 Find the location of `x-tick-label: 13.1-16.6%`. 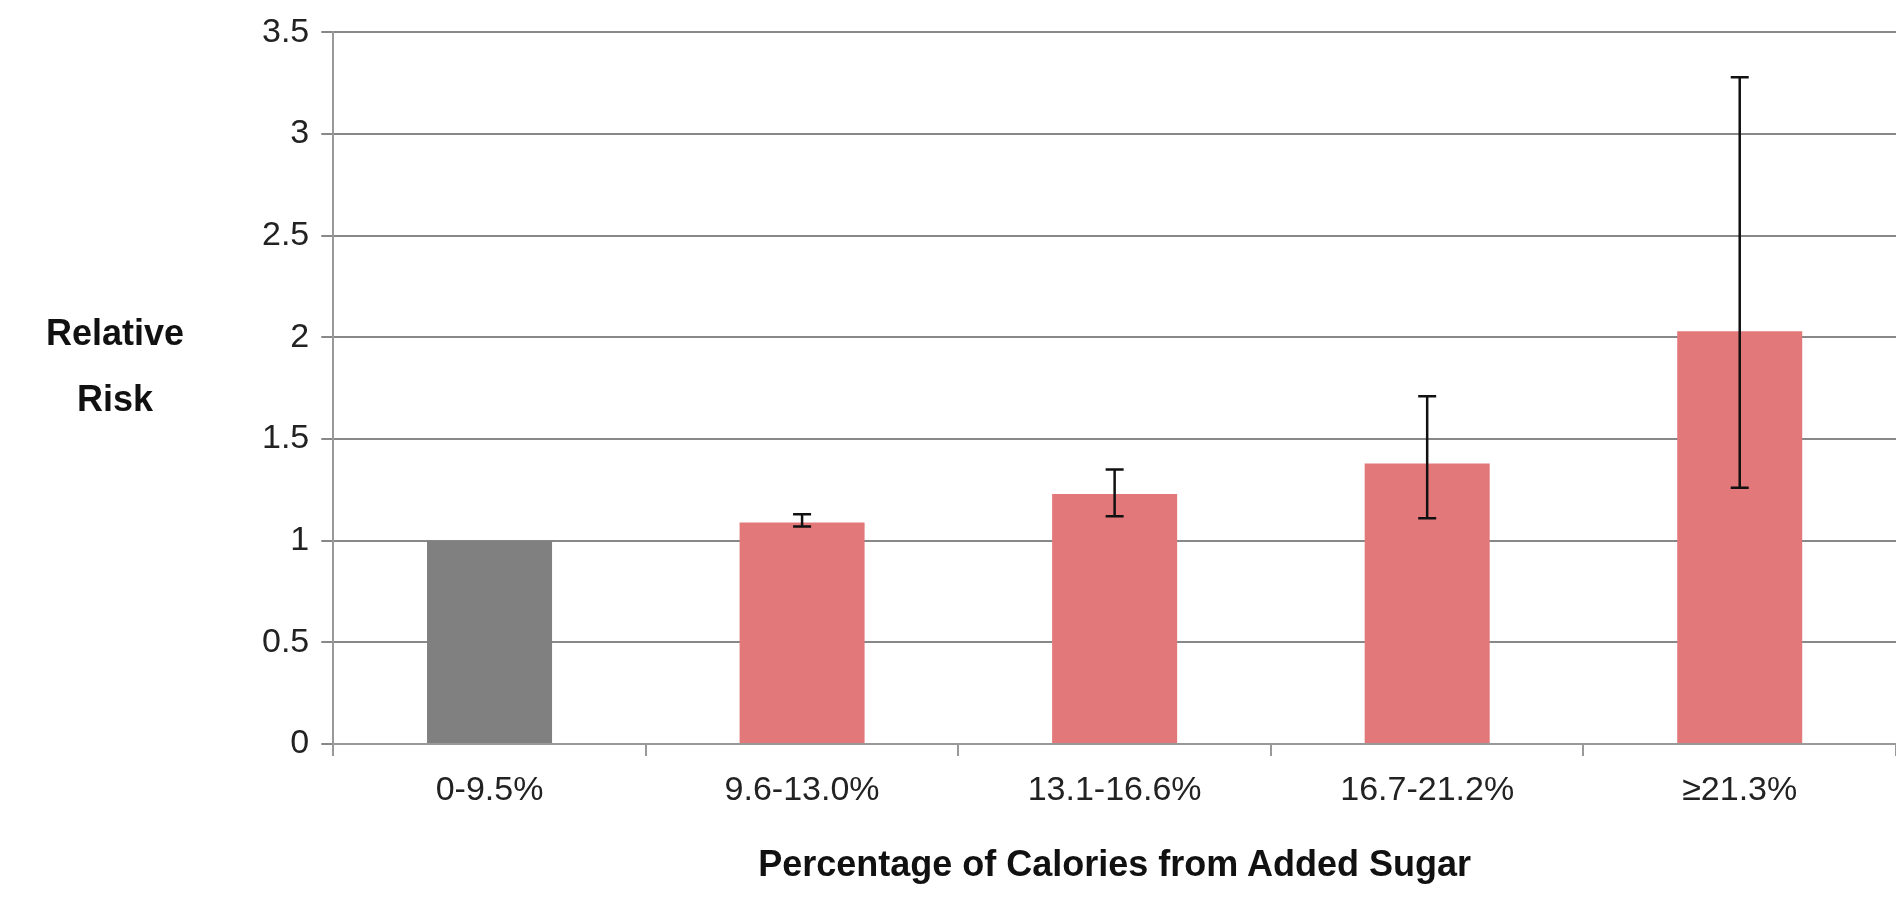

x-tick-label: 13.1-16.6% is located at coordinates (1114, 787).